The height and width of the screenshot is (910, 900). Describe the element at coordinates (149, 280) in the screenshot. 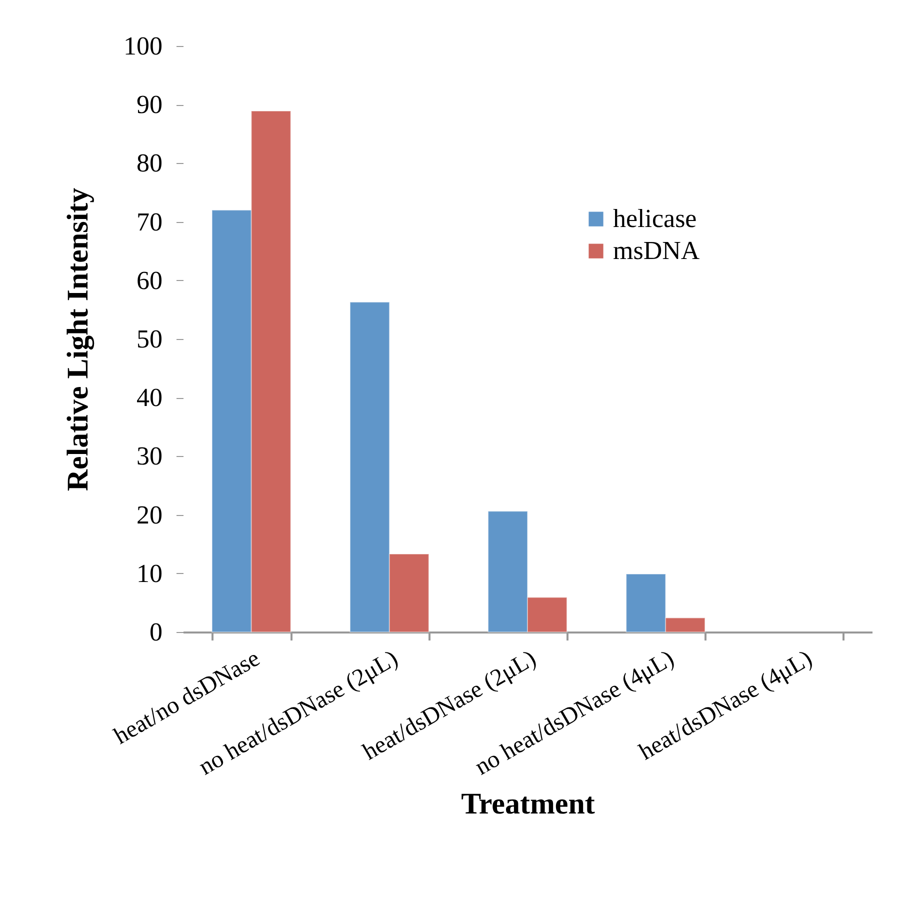

I see `y-tick-label: 60` at that location.